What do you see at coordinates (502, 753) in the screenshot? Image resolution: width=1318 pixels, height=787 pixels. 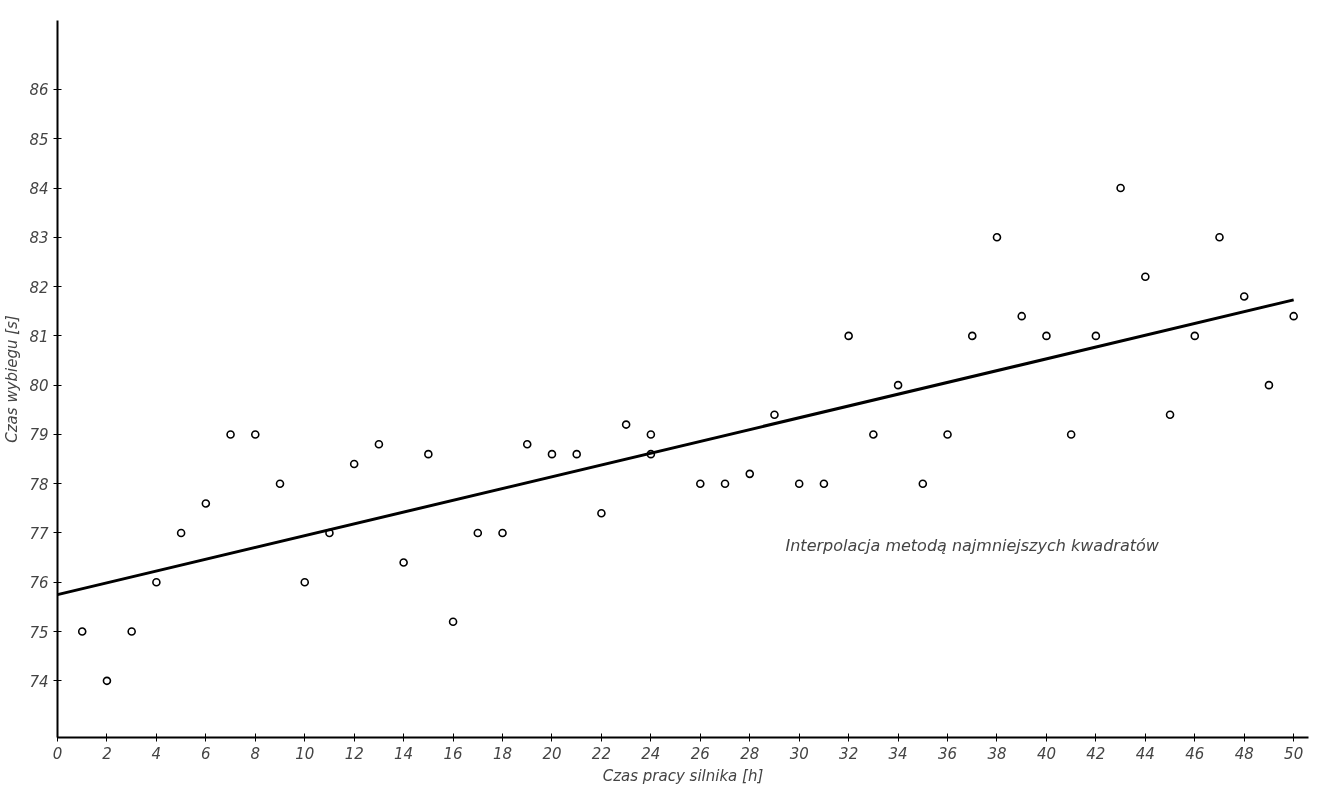 I see `x-tick-label: 18` at bounding box center [502, 753].